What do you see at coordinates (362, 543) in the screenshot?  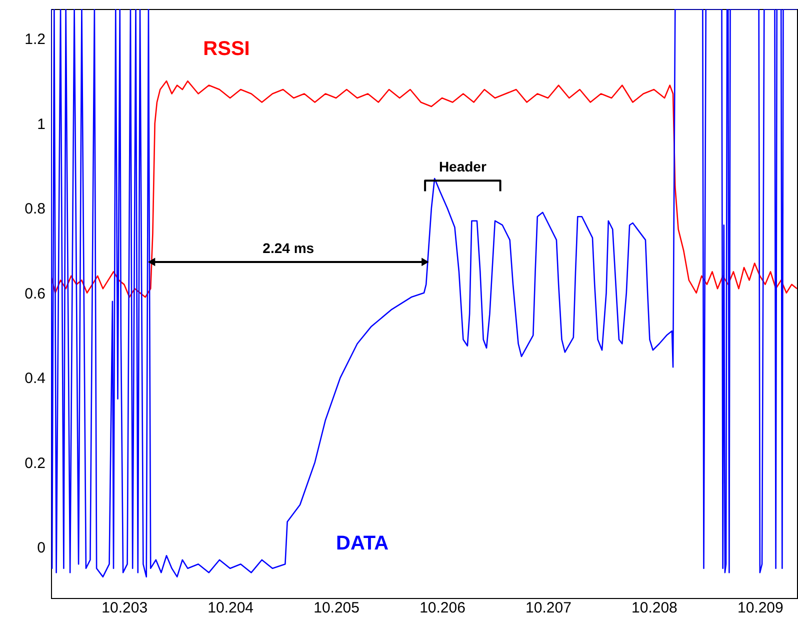 I see `text: DATA` at bounding box center [362, 543].